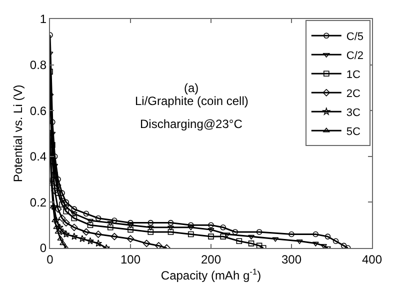 The width and height of the screenshot is (399, 296). Describe the element at coordinates (191, 124) in the screenshot. I see `annotation: Discharging@23°C` at that location.